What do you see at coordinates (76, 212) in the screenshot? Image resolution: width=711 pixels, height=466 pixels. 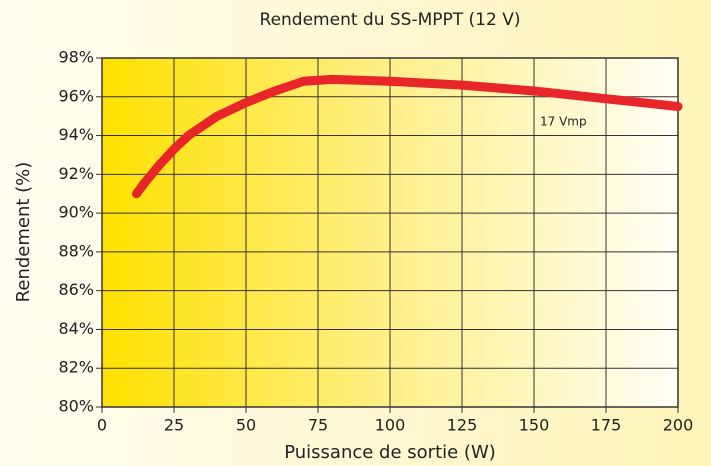 I see `y-tick-label: 90%` at bounding box center [76, 212].